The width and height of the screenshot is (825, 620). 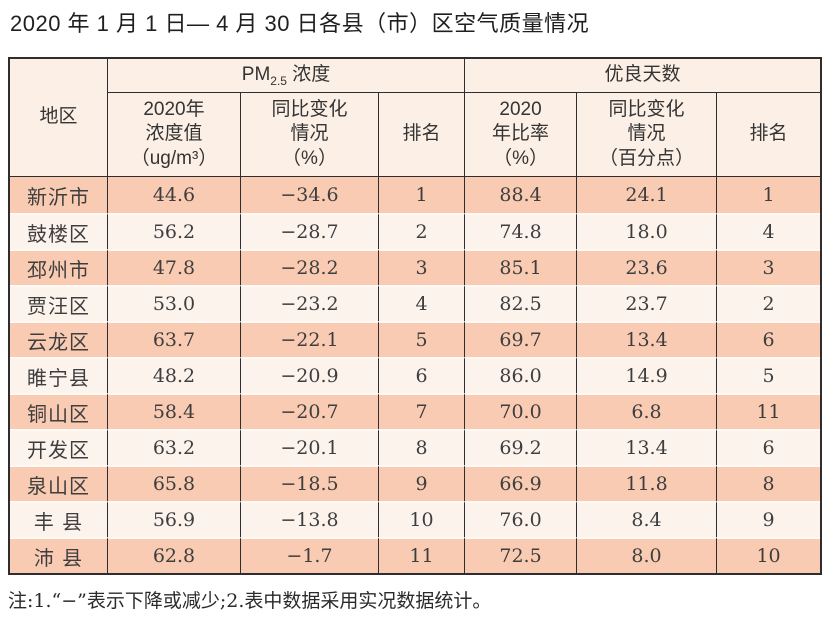 I want to click on pm-change-cell: −1.7, so click(x=310, y=555).